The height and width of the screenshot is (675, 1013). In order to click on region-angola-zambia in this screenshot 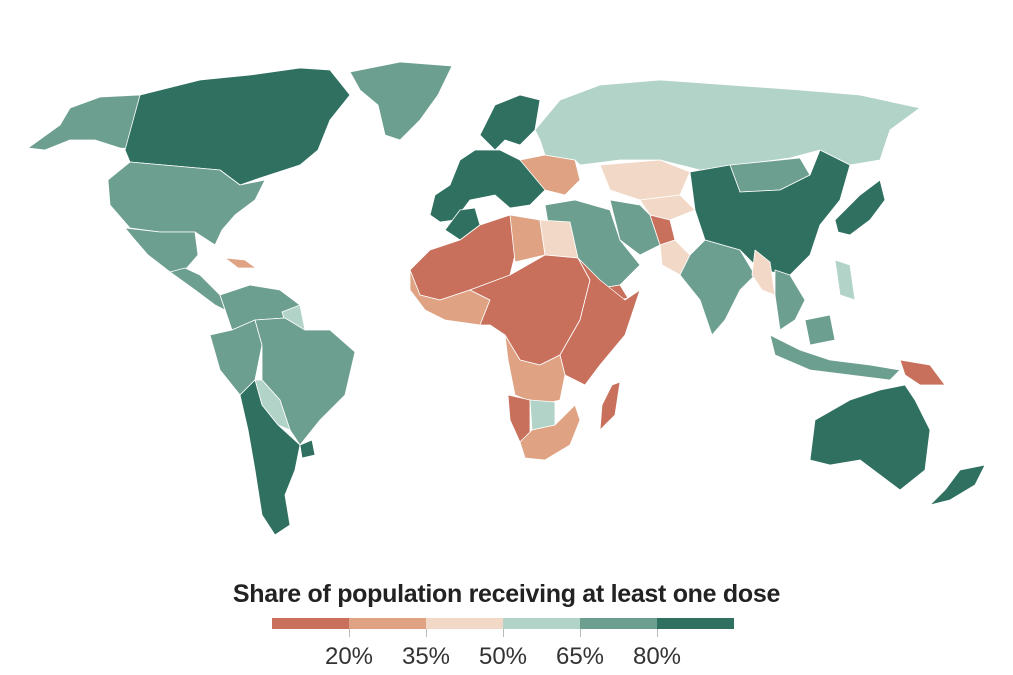, I will do `click(535, 370)`.